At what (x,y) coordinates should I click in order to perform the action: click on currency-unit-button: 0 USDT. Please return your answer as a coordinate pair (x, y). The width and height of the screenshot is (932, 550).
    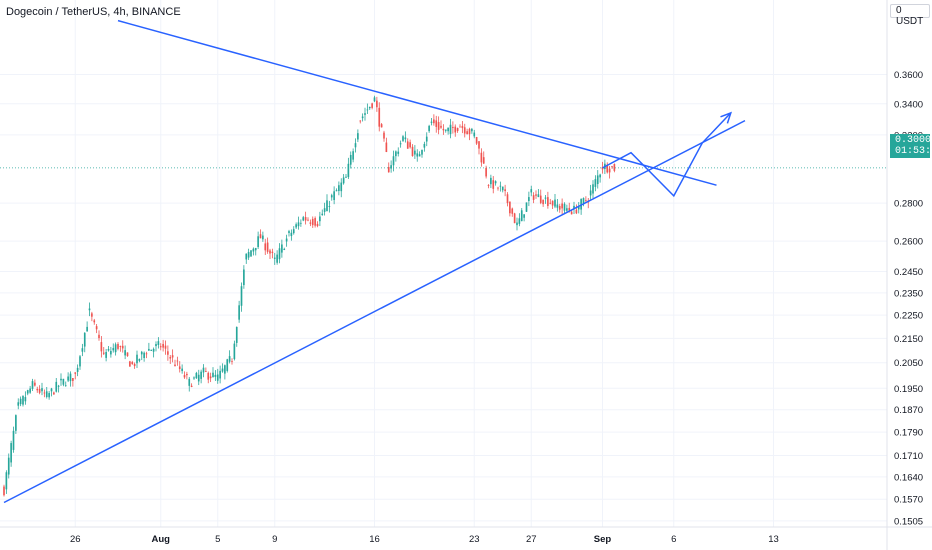
    Looking at the image, I should click on (910, 15).